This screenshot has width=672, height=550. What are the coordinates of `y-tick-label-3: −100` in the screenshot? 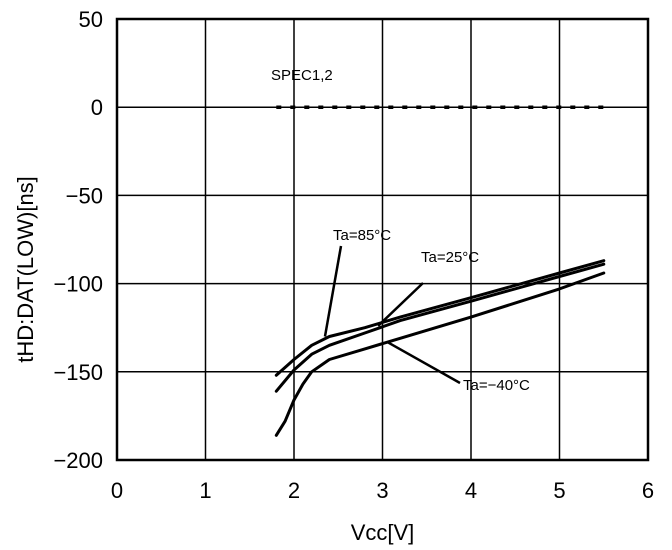 It's located at (78, 284).